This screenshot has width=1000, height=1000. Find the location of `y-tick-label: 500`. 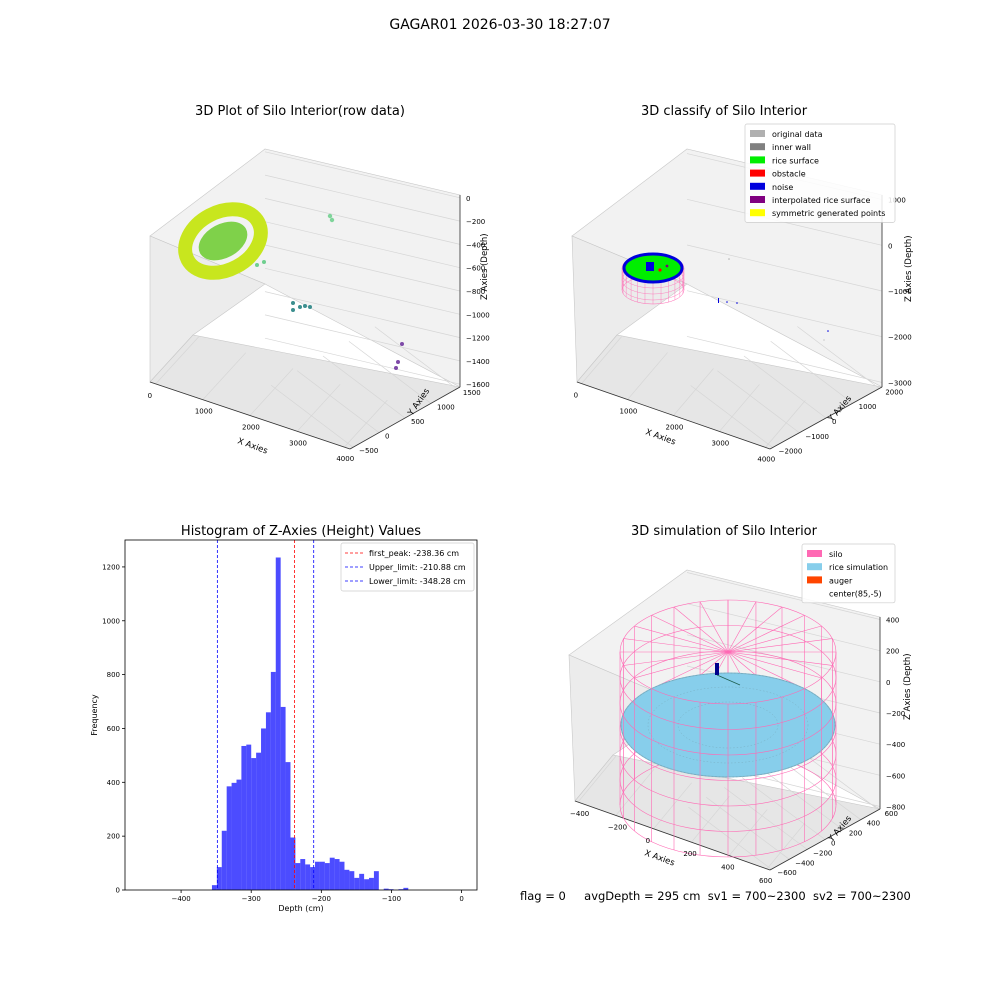

y-tick-label: 500 is located at coordinates (417, 422).